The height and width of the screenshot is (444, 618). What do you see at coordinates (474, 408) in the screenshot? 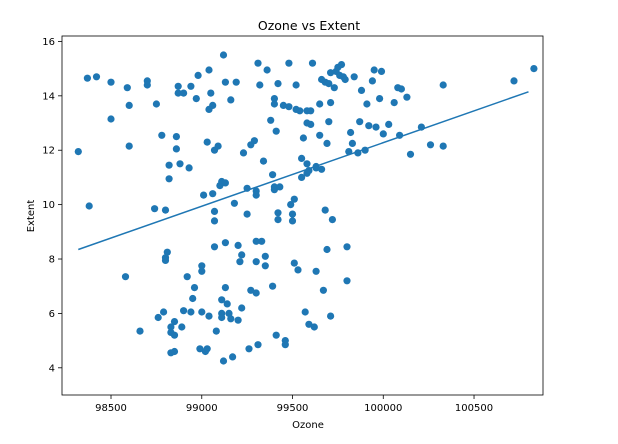
I see `x-tick-label-4: 100500` at bounding box center [474, 408].